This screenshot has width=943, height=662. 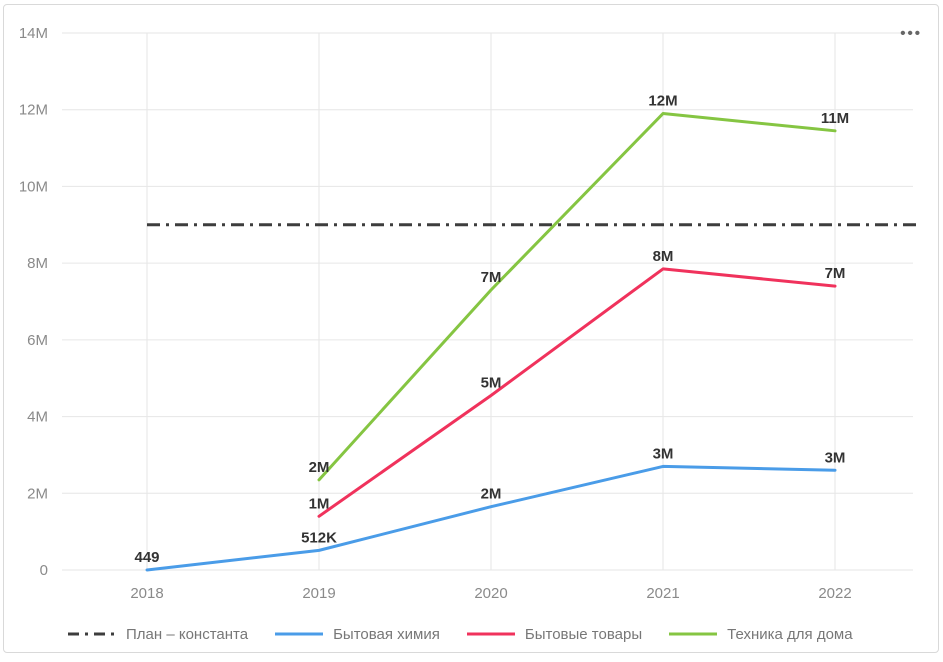 I want to click on legend-item: План – константа, so click(x=157, y=634).